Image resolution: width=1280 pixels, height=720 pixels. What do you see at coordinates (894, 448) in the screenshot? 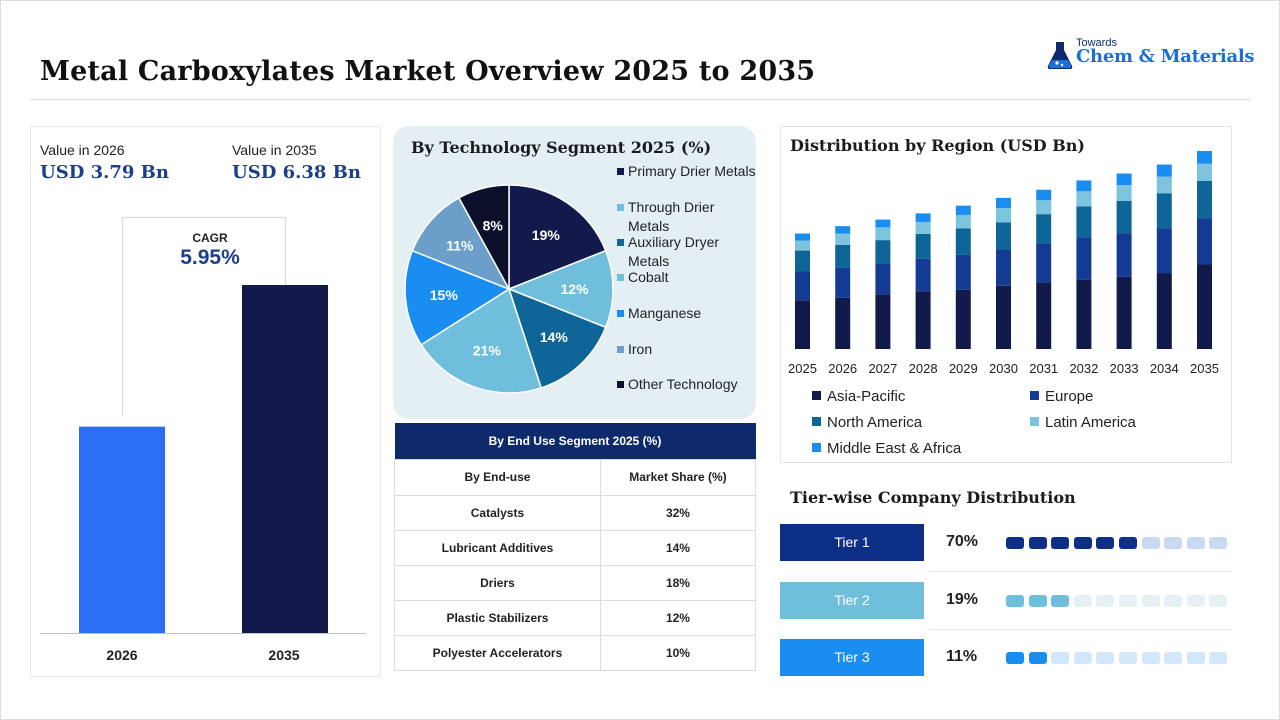
I see `region-legend-label: Middle East & Africa` at bounding box center [894, 448].